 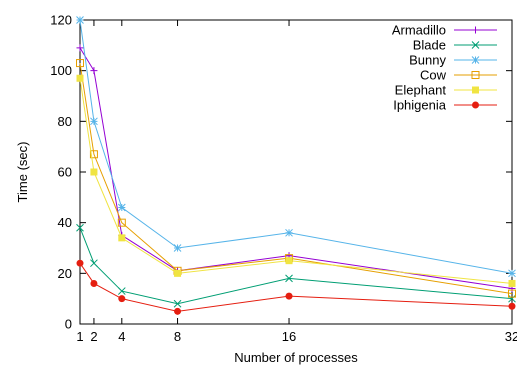 What do you see at coordinates (61, 70) in the screenshot?
I see `y-tick-label: 100` at bounding box center [61, 70].